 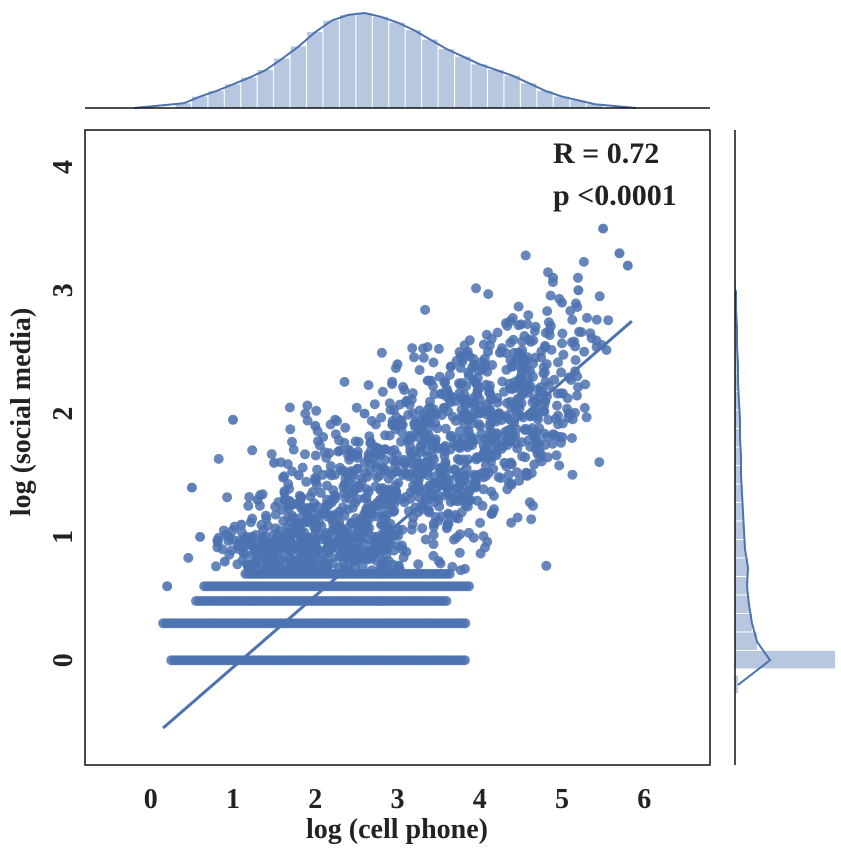 I want to click on y-tick-labels: 0 1 2 3 4, so click(x=63, y=413).